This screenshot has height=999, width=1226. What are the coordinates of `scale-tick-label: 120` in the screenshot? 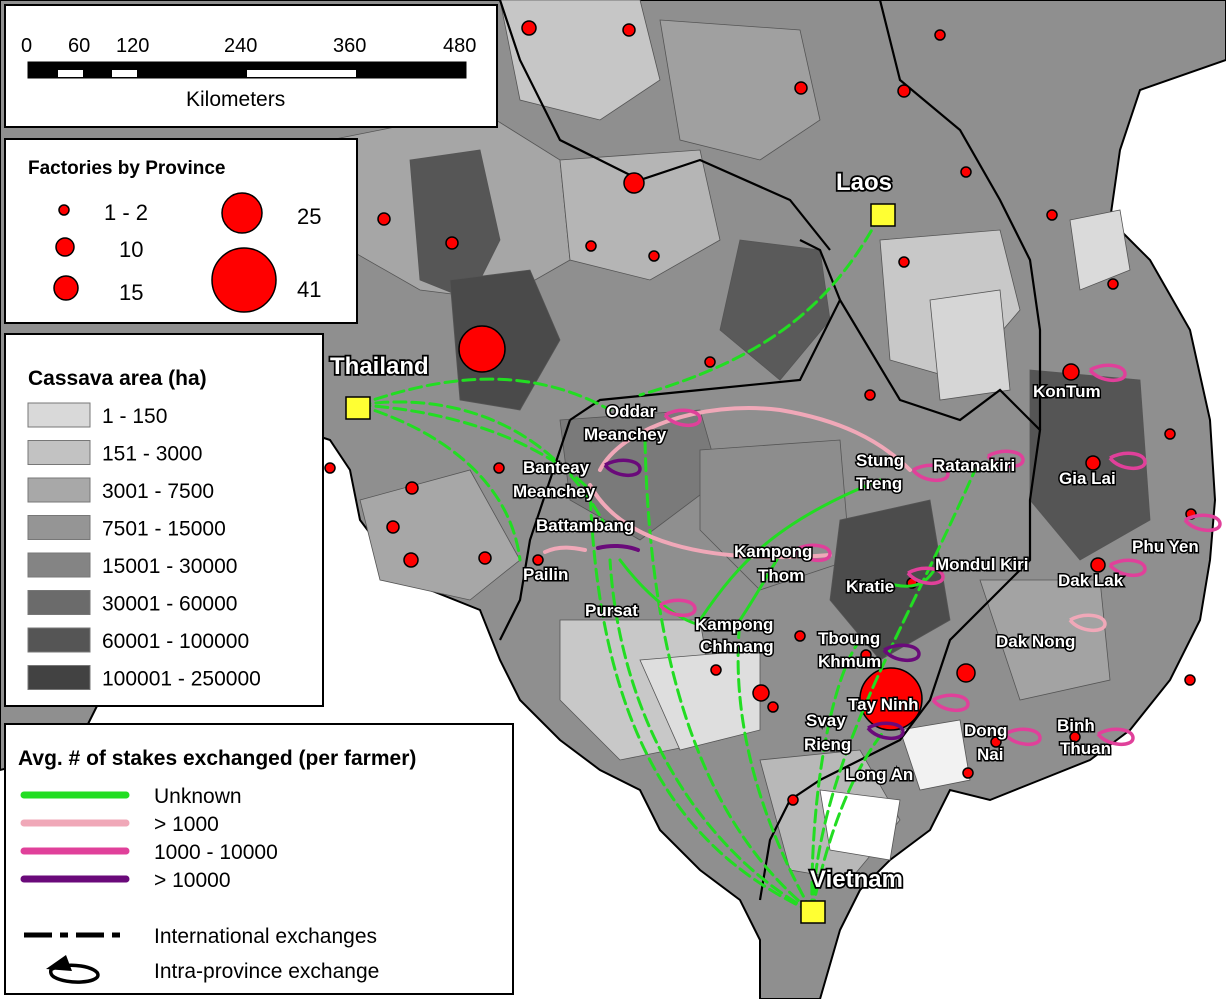 It's located at (132, 46).